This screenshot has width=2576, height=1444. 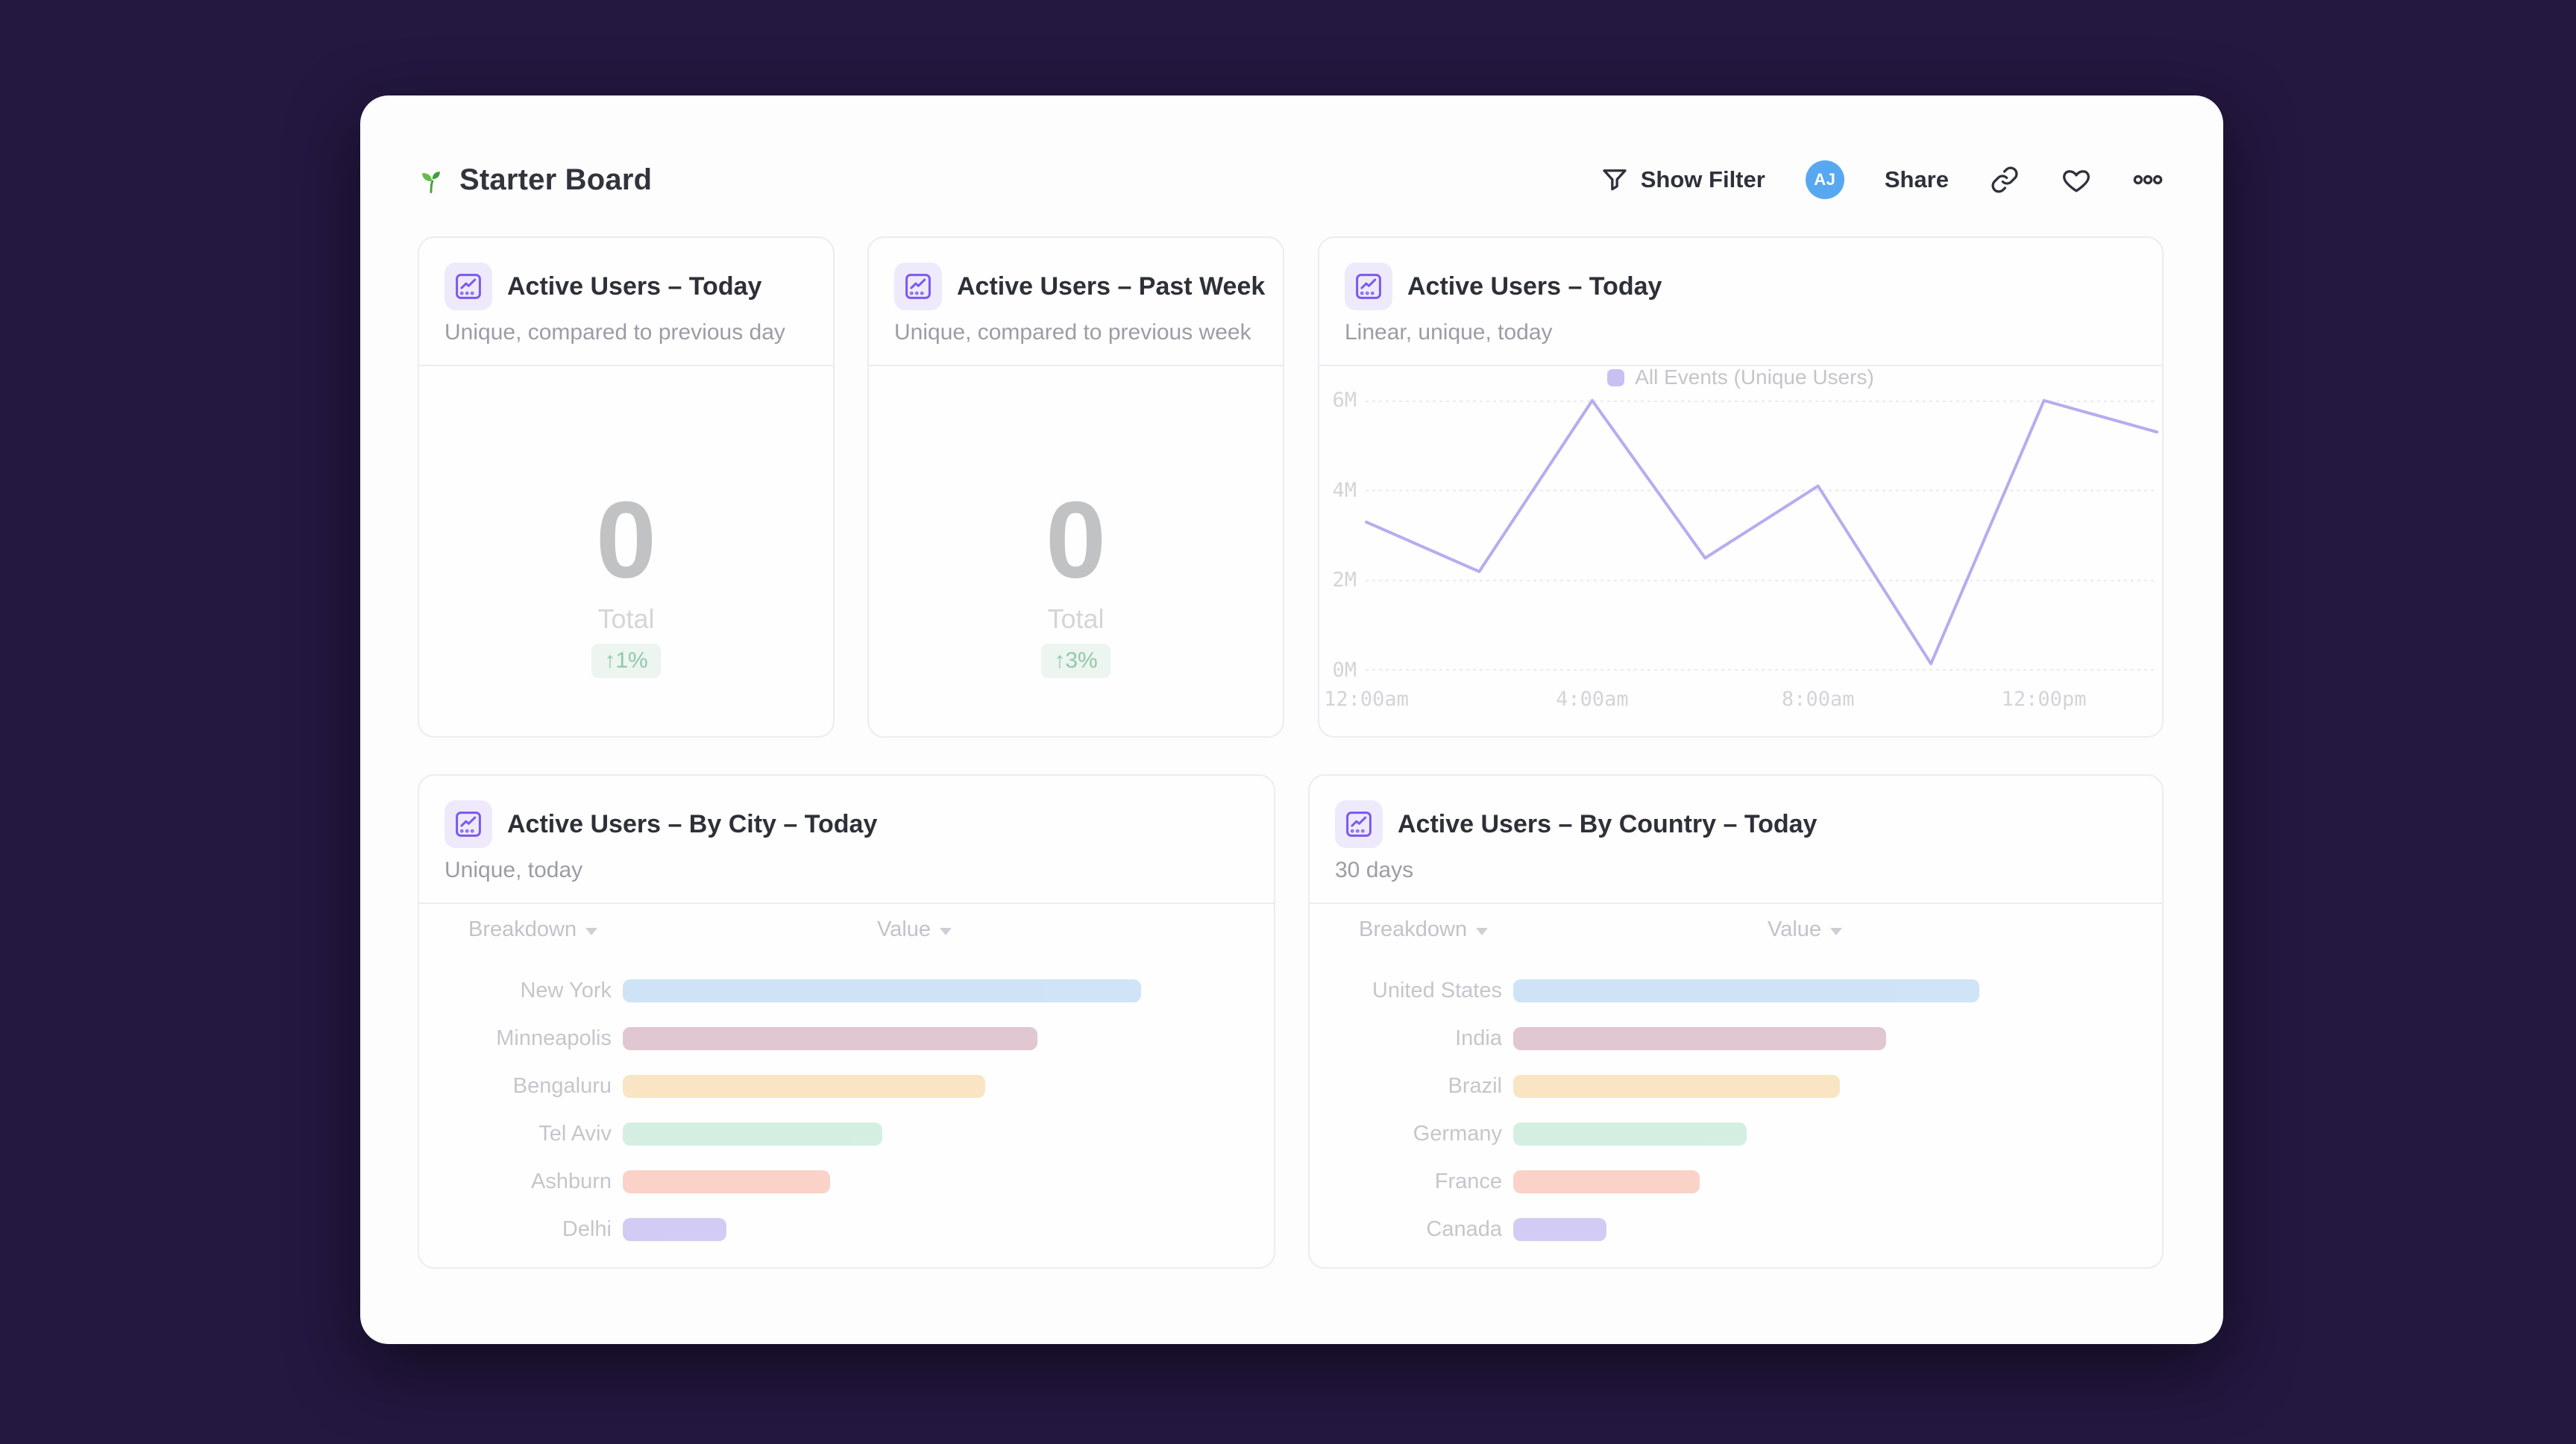 I want to click on table-row: Tel Aviv, so click(x=847, y=1134).